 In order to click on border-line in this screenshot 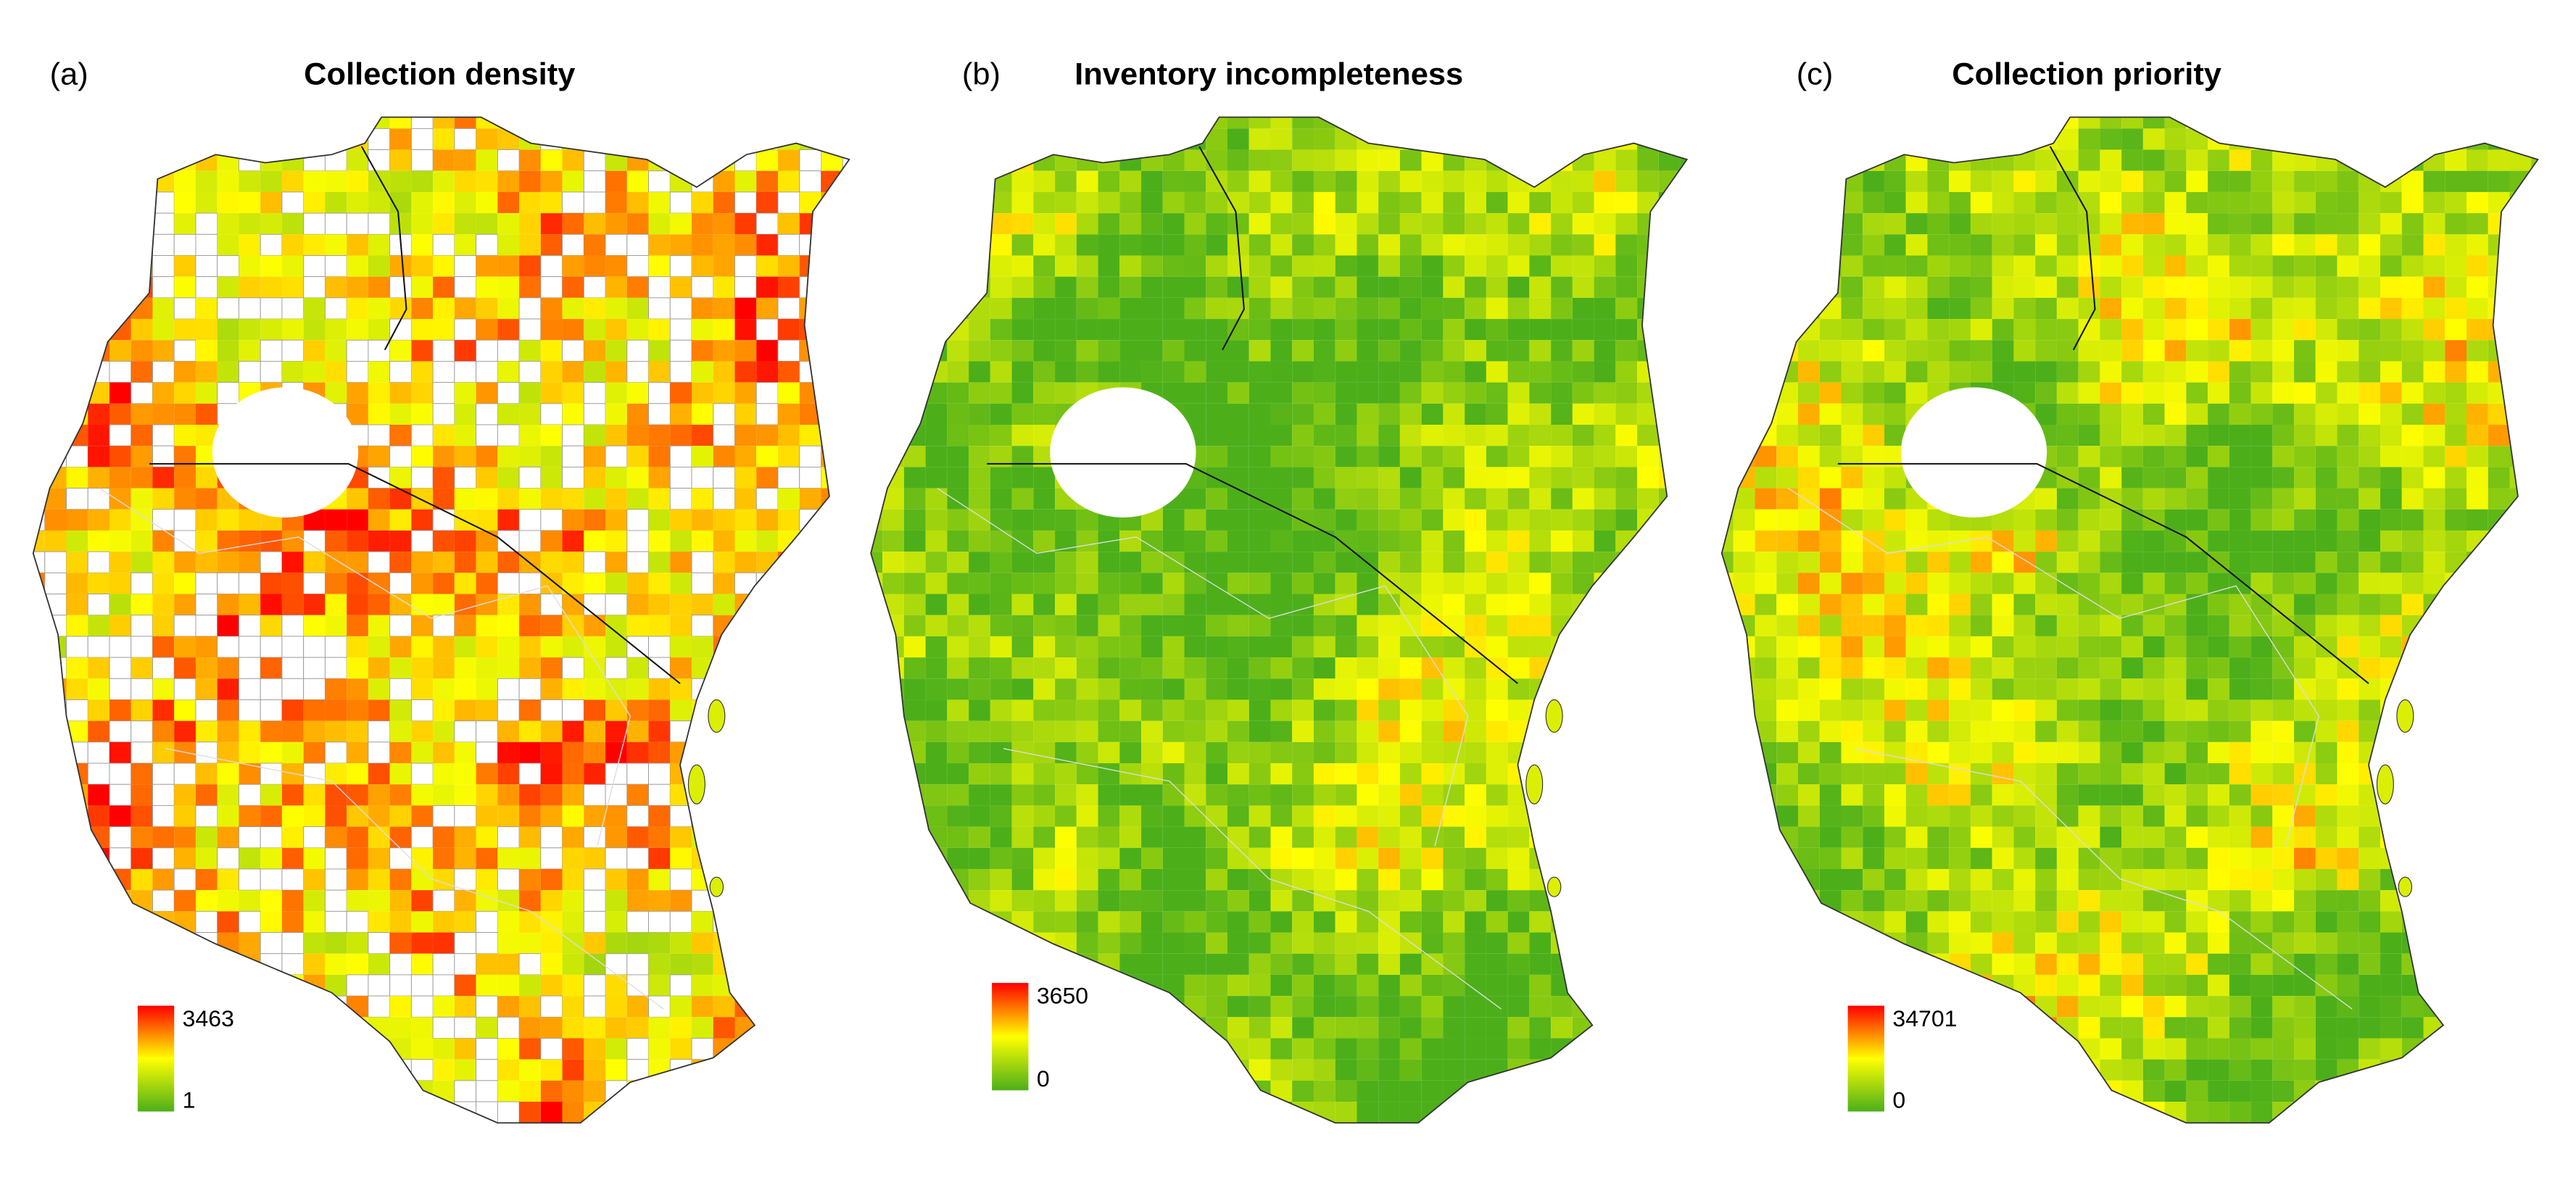, I will do `click(383, 248)`.